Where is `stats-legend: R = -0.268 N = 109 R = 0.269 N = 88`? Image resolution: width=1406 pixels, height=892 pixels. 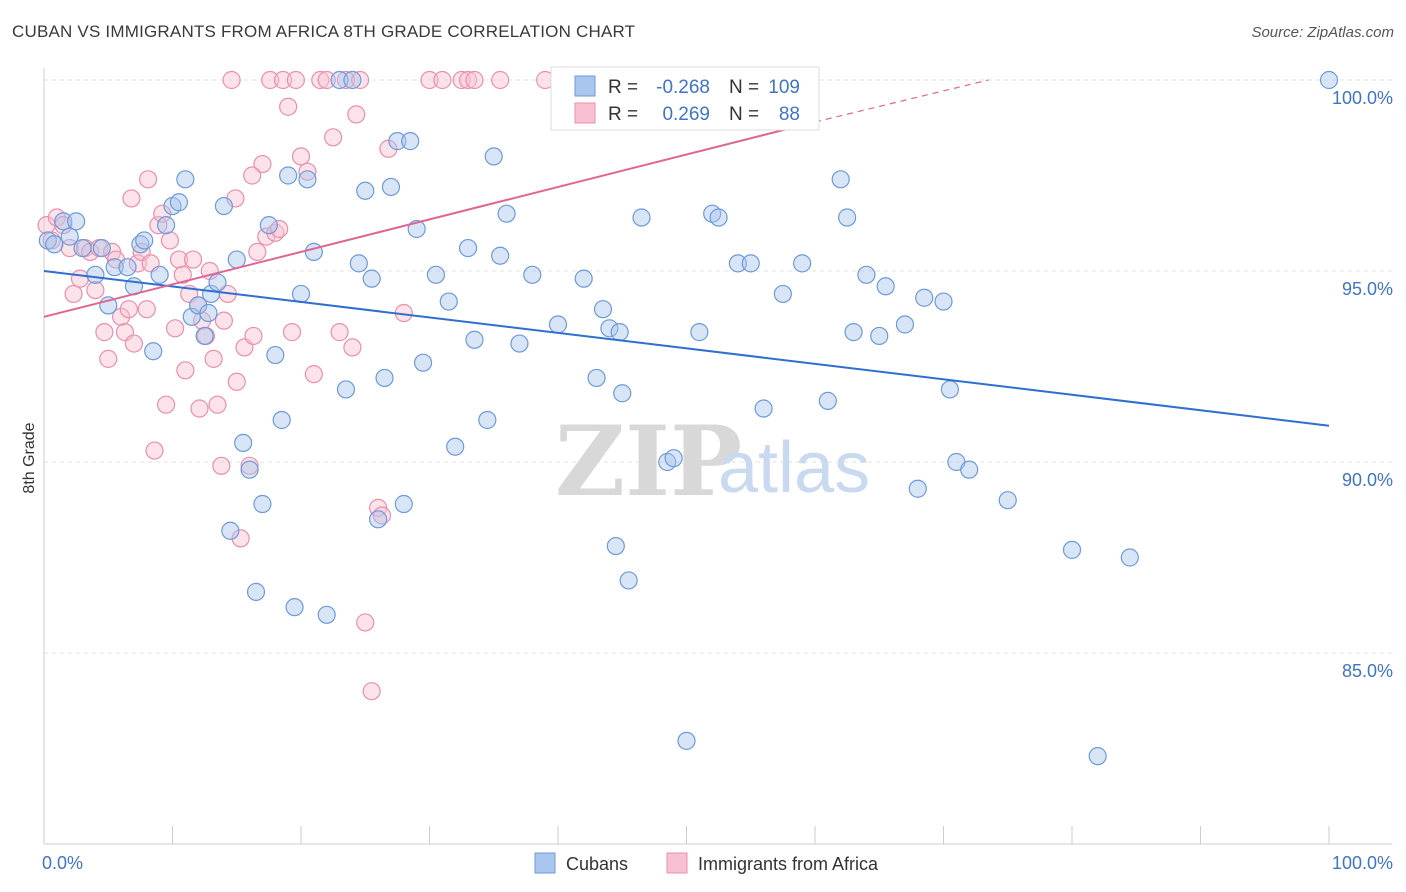
stats-legend: R = -0.268 N = 109 R = 0.269 N = 88 is located at coordinates (685, 98).